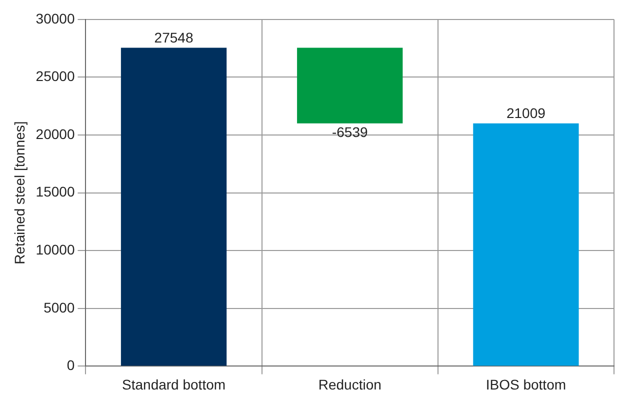 This screenshot has height=405, width=624. Describe the element at coordinates (59, 307) in the screenshot. I see `y-tick-label: 5000` at that location.